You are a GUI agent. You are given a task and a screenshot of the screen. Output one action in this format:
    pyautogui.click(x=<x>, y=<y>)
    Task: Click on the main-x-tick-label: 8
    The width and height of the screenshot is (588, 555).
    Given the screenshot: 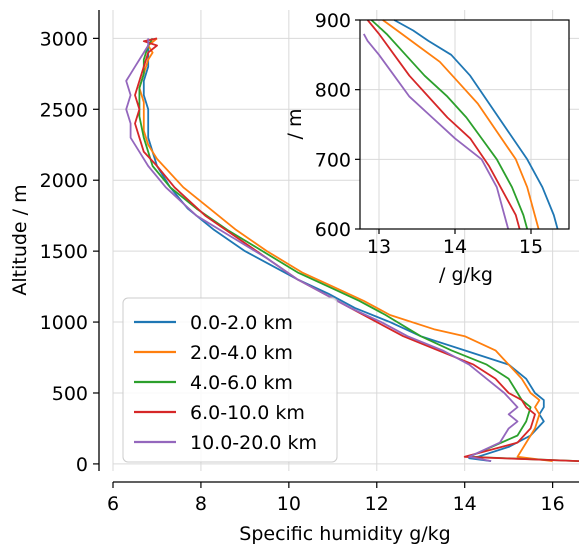 What is the action you would take?
    pyautogui.click(x=201, y=504)
    